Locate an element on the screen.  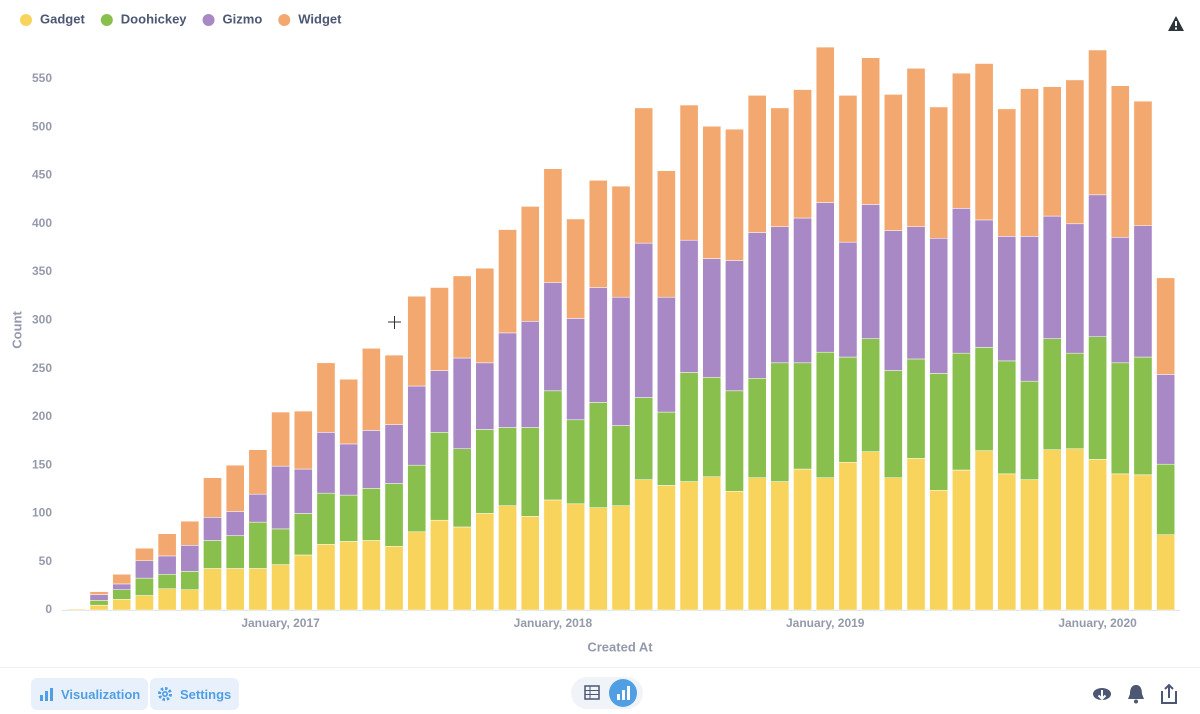
legend-item: Gizmo is located at coordinates (232, 18).